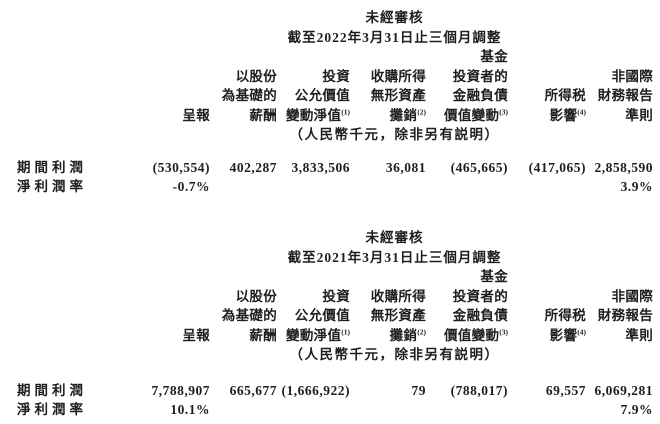 This screenshot has width=660, height=424. Describe the element at coordinates (181, 167) in the screenshot. I see `cell-value: (530,554)` at that location.